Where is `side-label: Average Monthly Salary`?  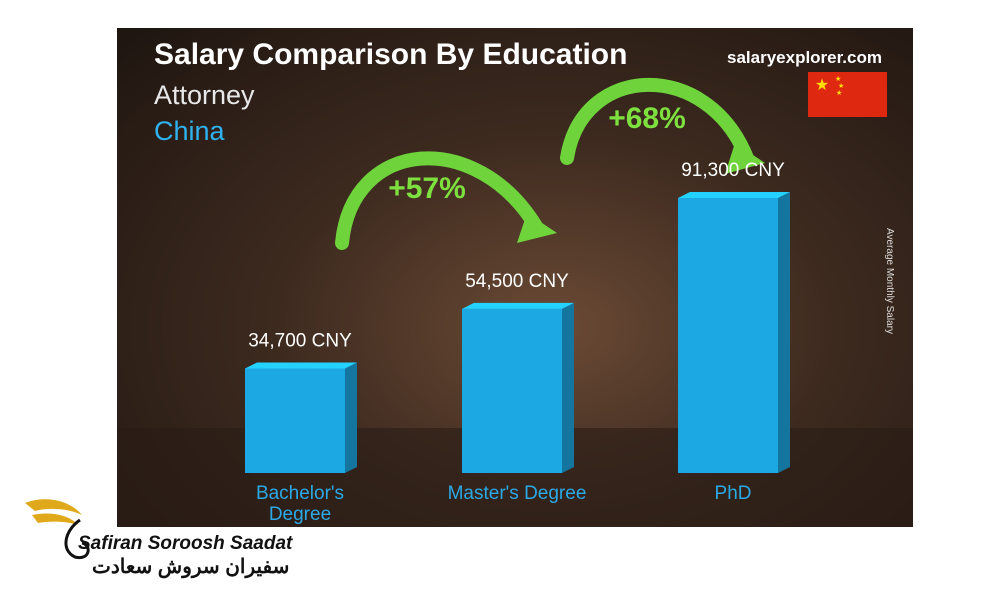
side-label: Average Monthly Salary is located at coordinates (889, 281).